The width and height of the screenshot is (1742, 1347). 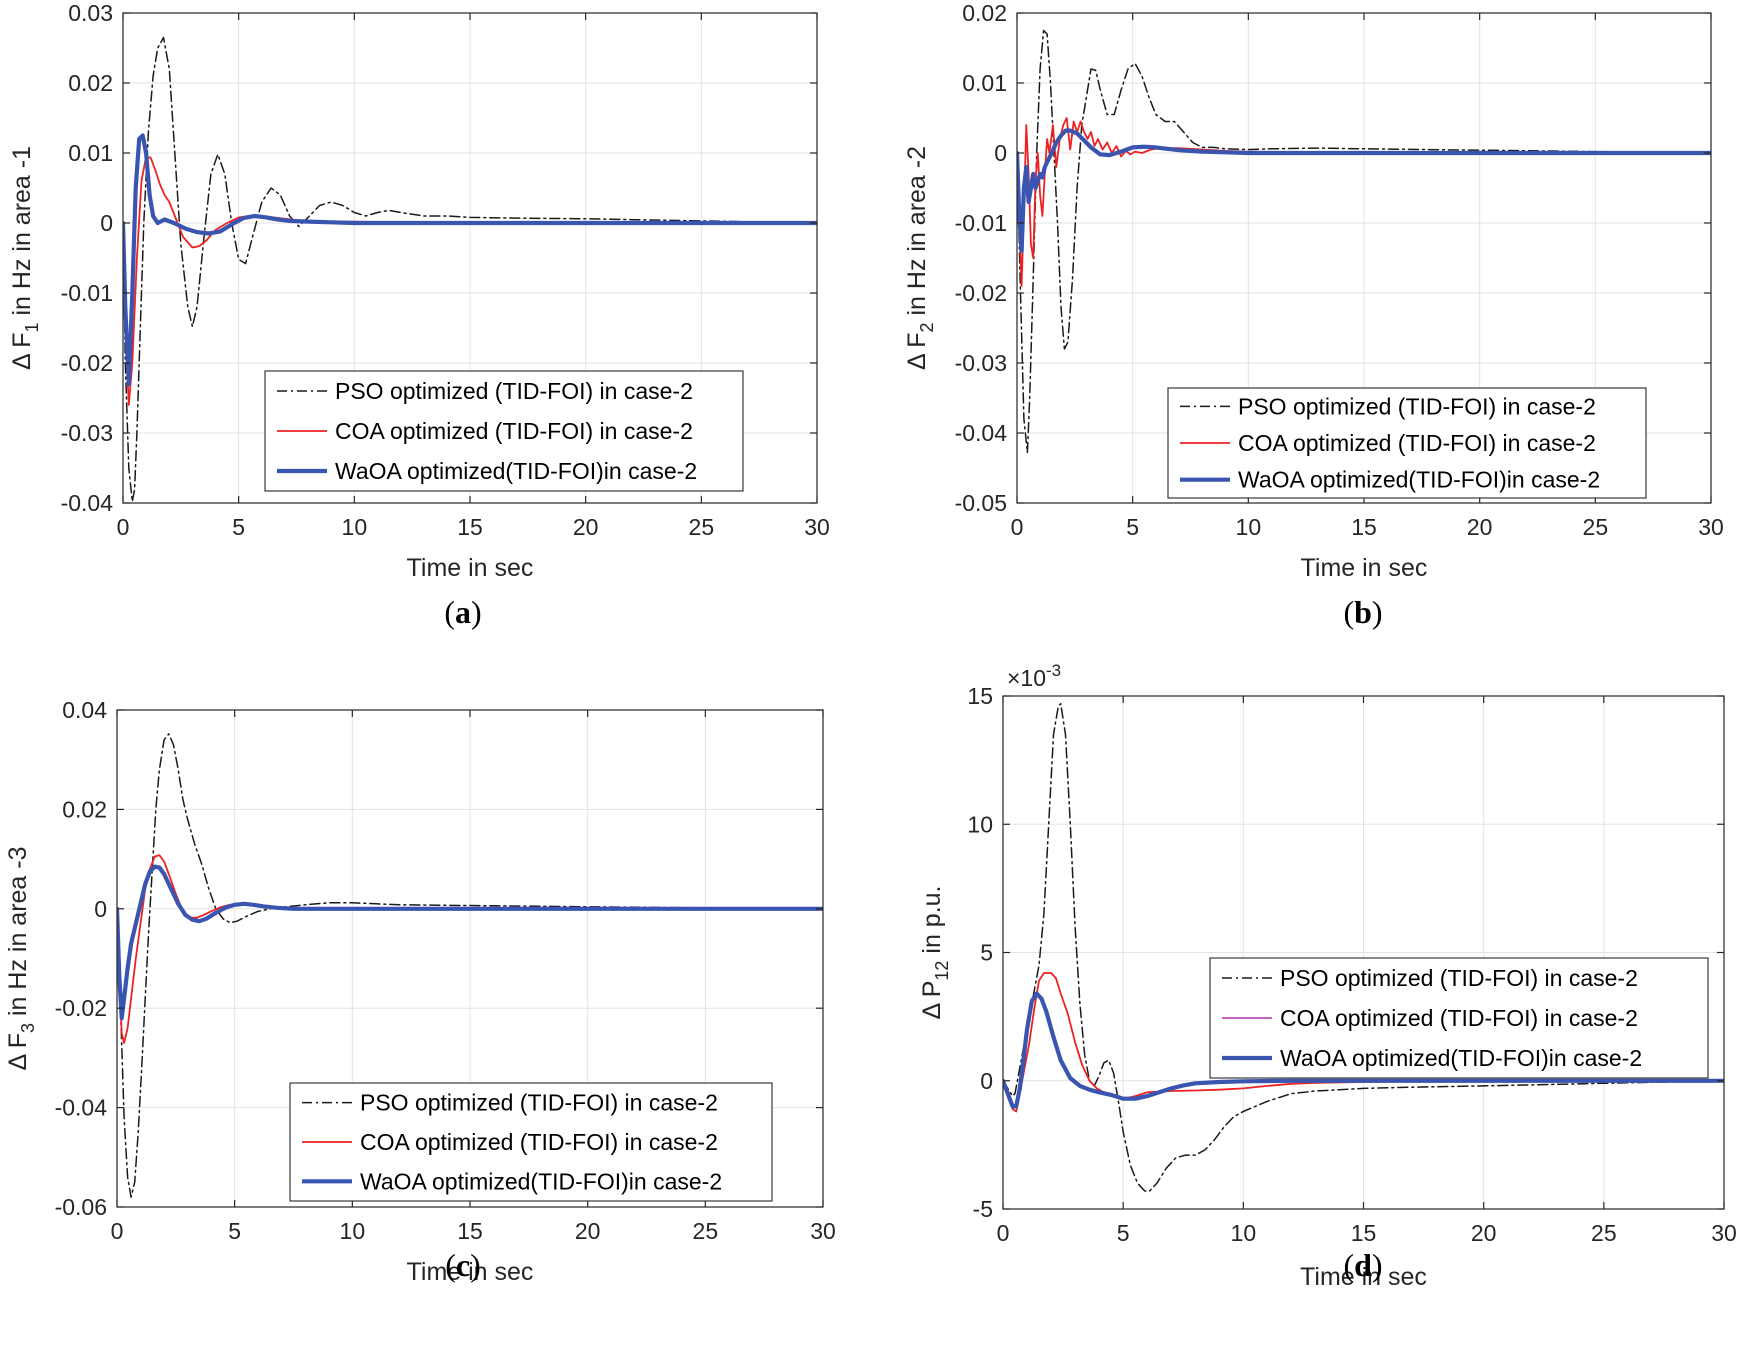 What do you see at coordinates (25, 258) in the screenshot?
I see `y-axis-label: Δ F1 in Hz in area -1` at bounding box center [25, 258].